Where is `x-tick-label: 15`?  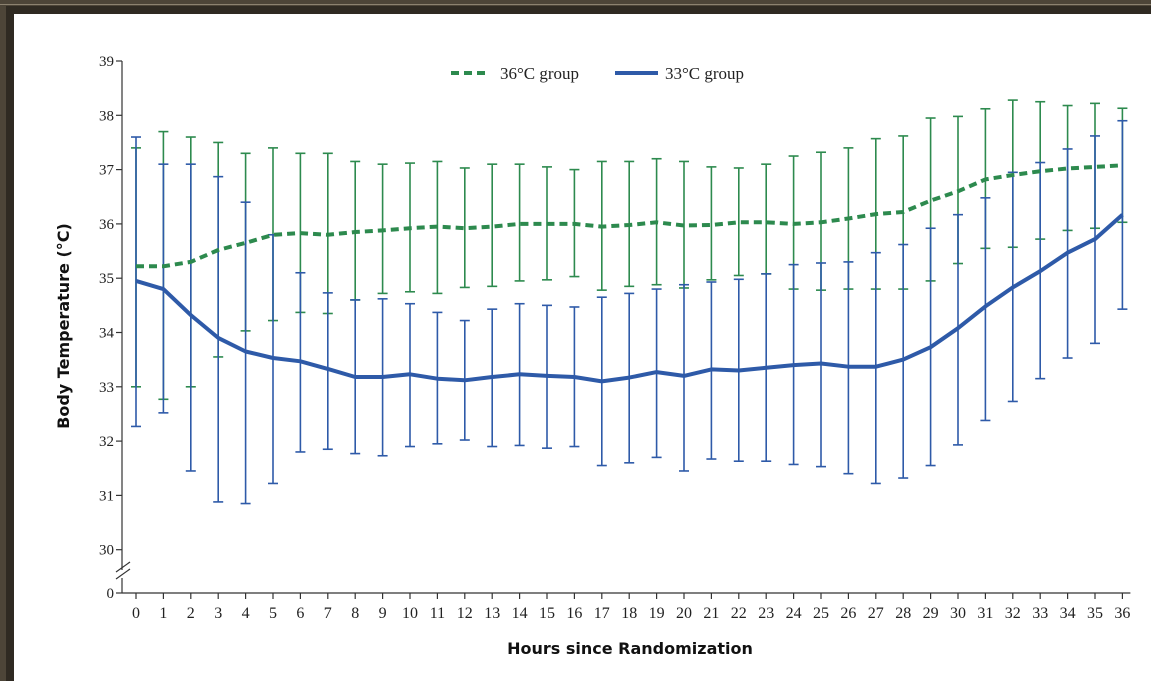 x-tick-label: 15 is located at coordinates (547, 613).